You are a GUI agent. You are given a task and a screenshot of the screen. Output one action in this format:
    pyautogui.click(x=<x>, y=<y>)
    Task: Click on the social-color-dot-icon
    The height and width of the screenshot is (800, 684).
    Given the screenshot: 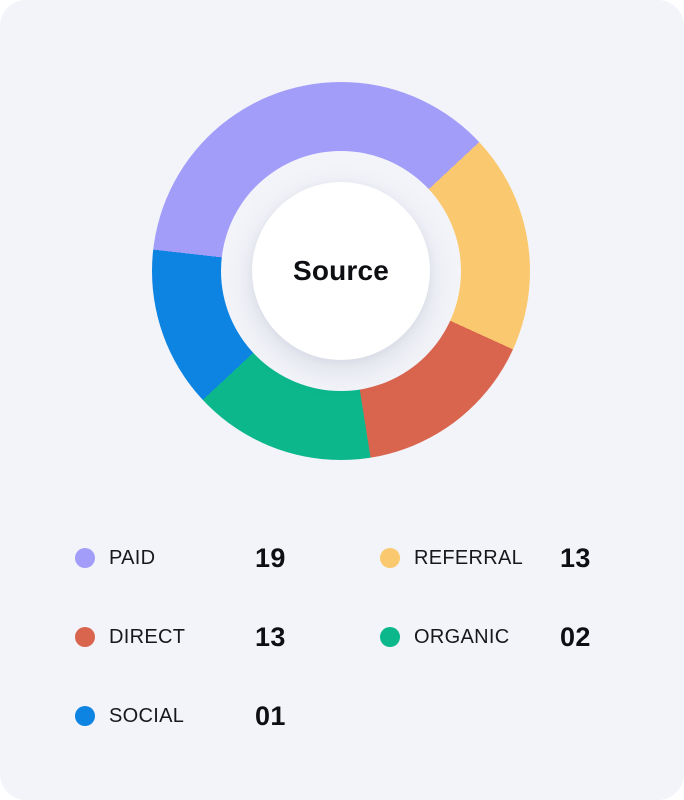 What is the action you would take?
    pyautogui.click(x=85, y=716)
    